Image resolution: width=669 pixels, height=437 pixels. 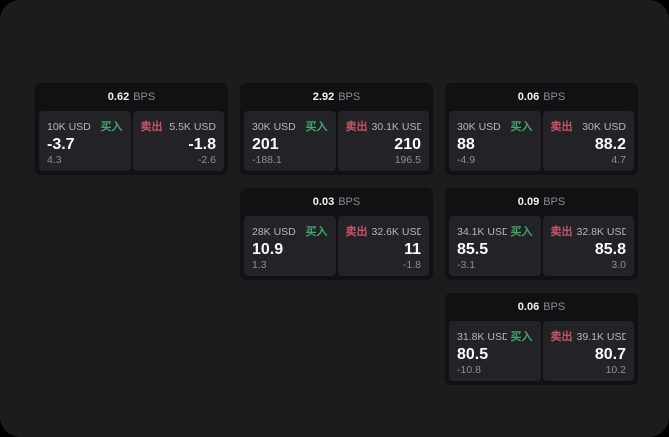 I want to click on sell-panel: 卖出 30K USD 88.2 4.7, so click(x=588, y=141).